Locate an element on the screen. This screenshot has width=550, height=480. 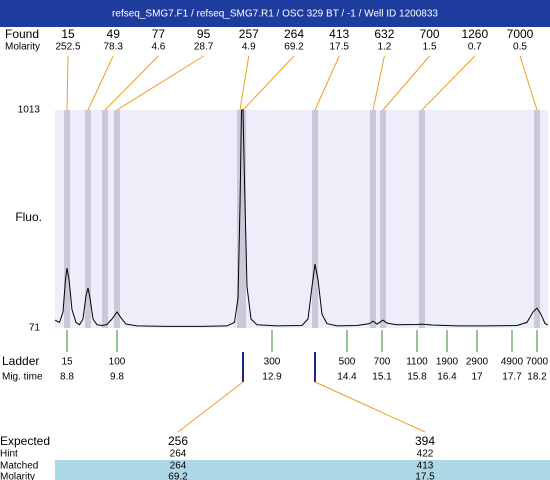
y-axis-label: Fluo. is located at coordinates (28, 217).